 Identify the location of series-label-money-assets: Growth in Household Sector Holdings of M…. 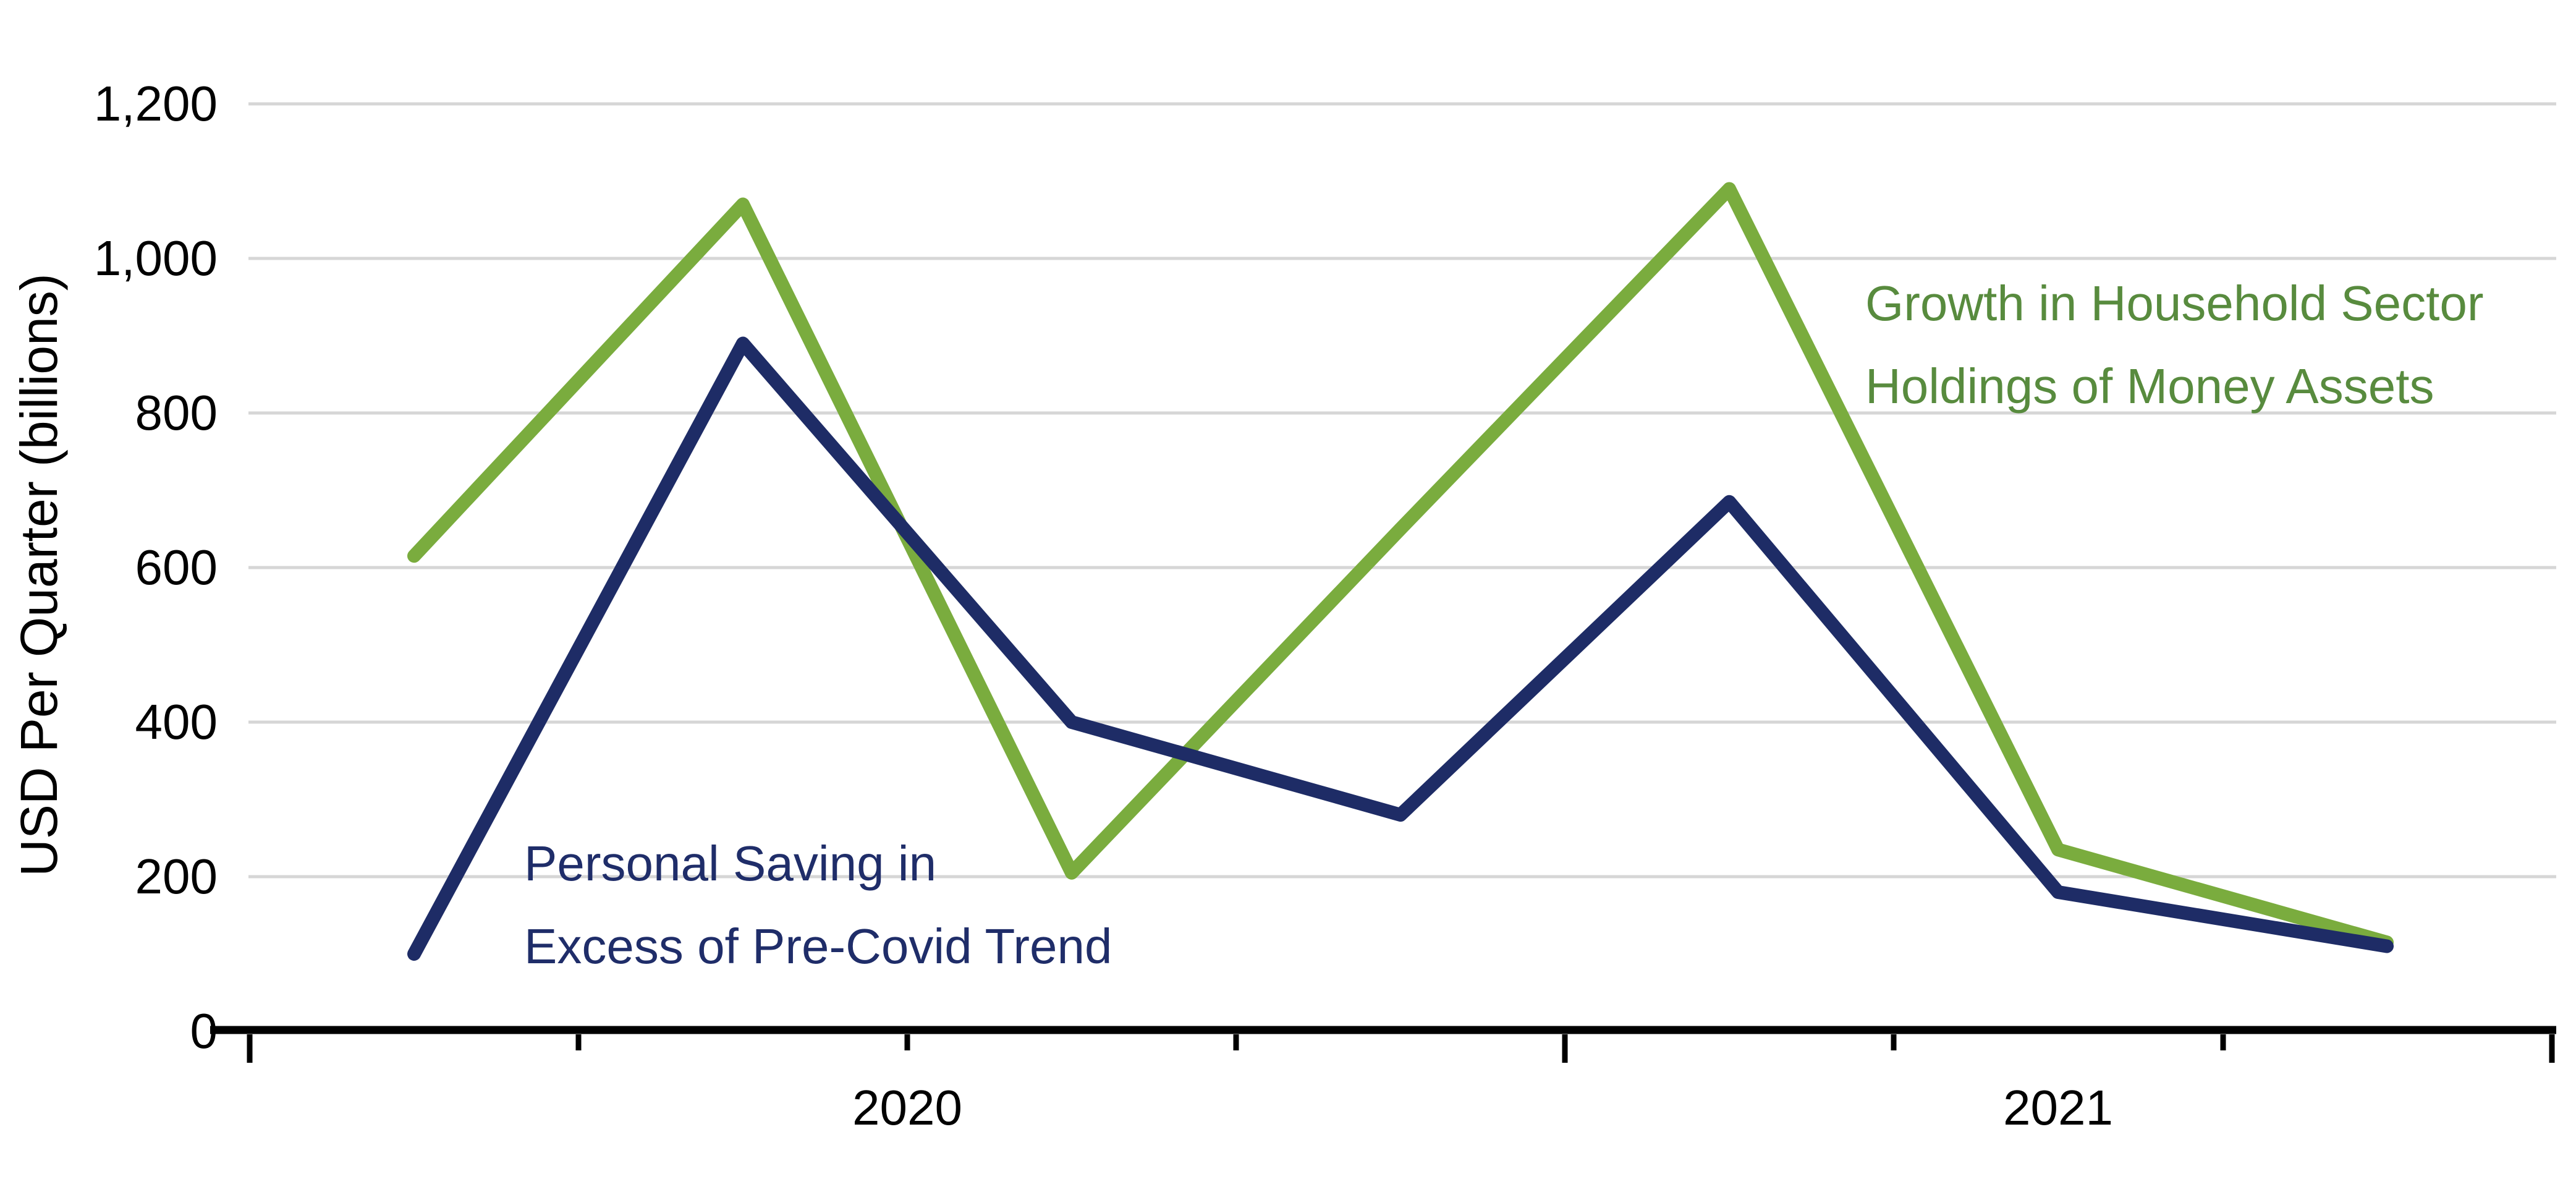
(2174, 345).